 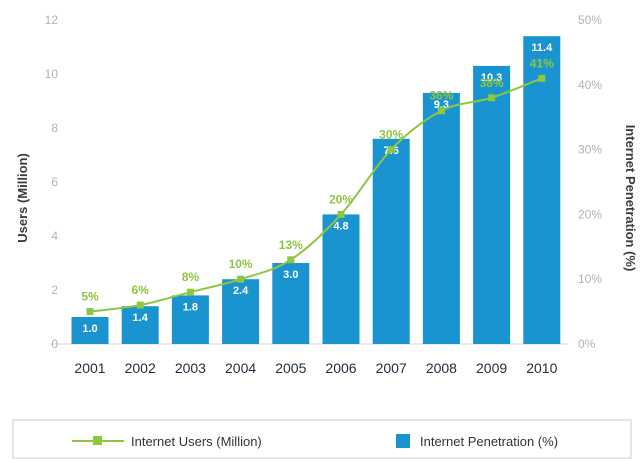 I want to click on legend-box, so click(x=322, y=439).